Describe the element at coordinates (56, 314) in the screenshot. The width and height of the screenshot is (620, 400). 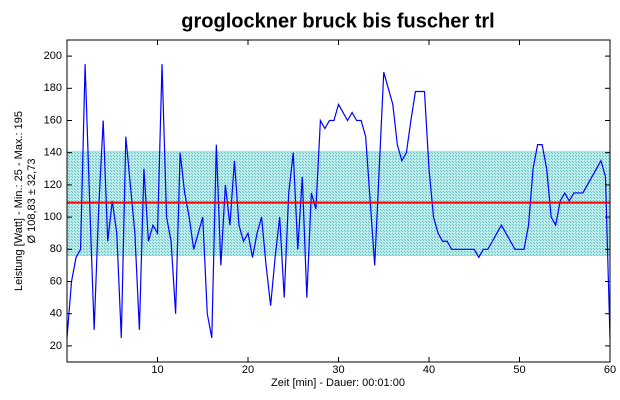
I see `y-tick-label: 40` at that location.